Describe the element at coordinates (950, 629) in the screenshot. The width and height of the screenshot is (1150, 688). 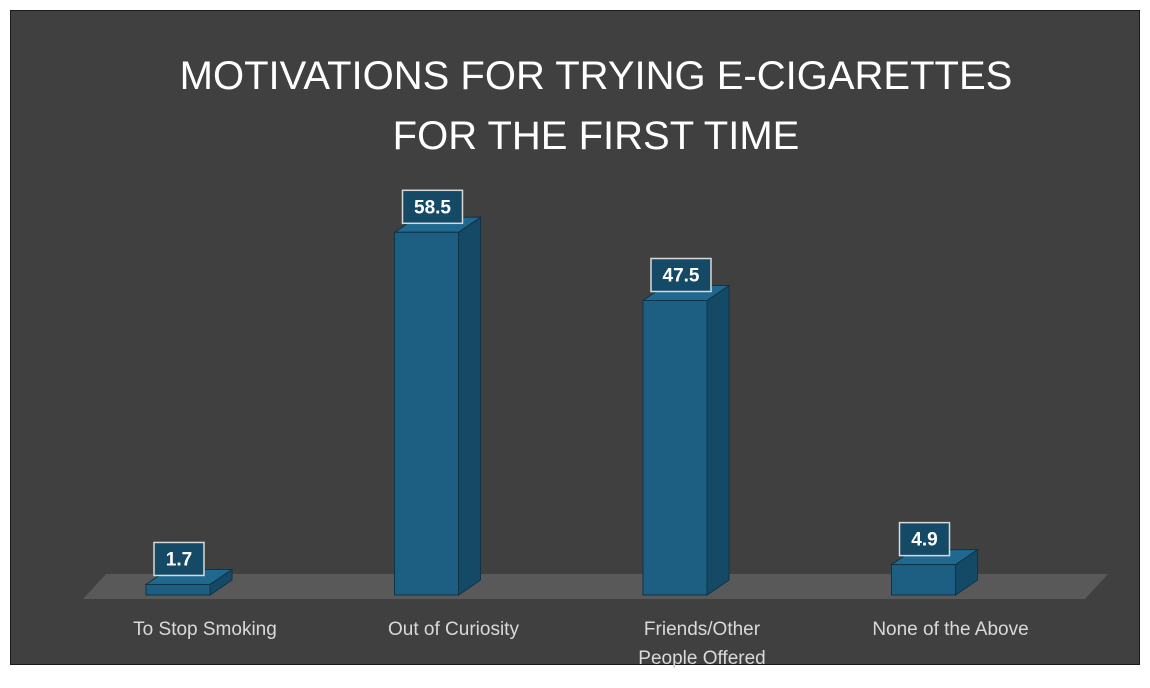
I see `category-label-3: None of the Above` at that location.